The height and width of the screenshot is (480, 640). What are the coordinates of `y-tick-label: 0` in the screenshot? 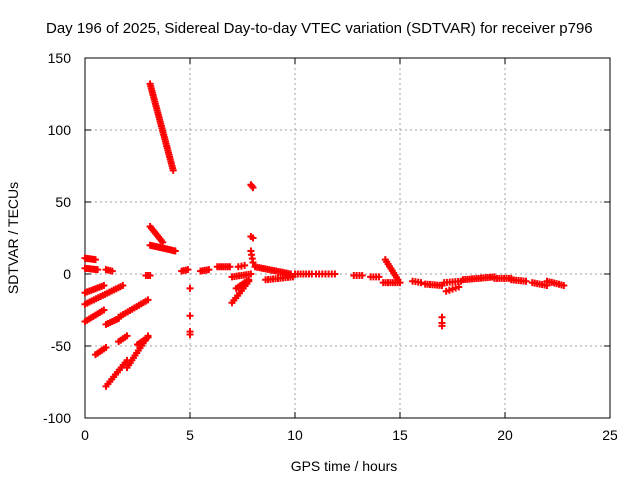 It's located at (67, 274).